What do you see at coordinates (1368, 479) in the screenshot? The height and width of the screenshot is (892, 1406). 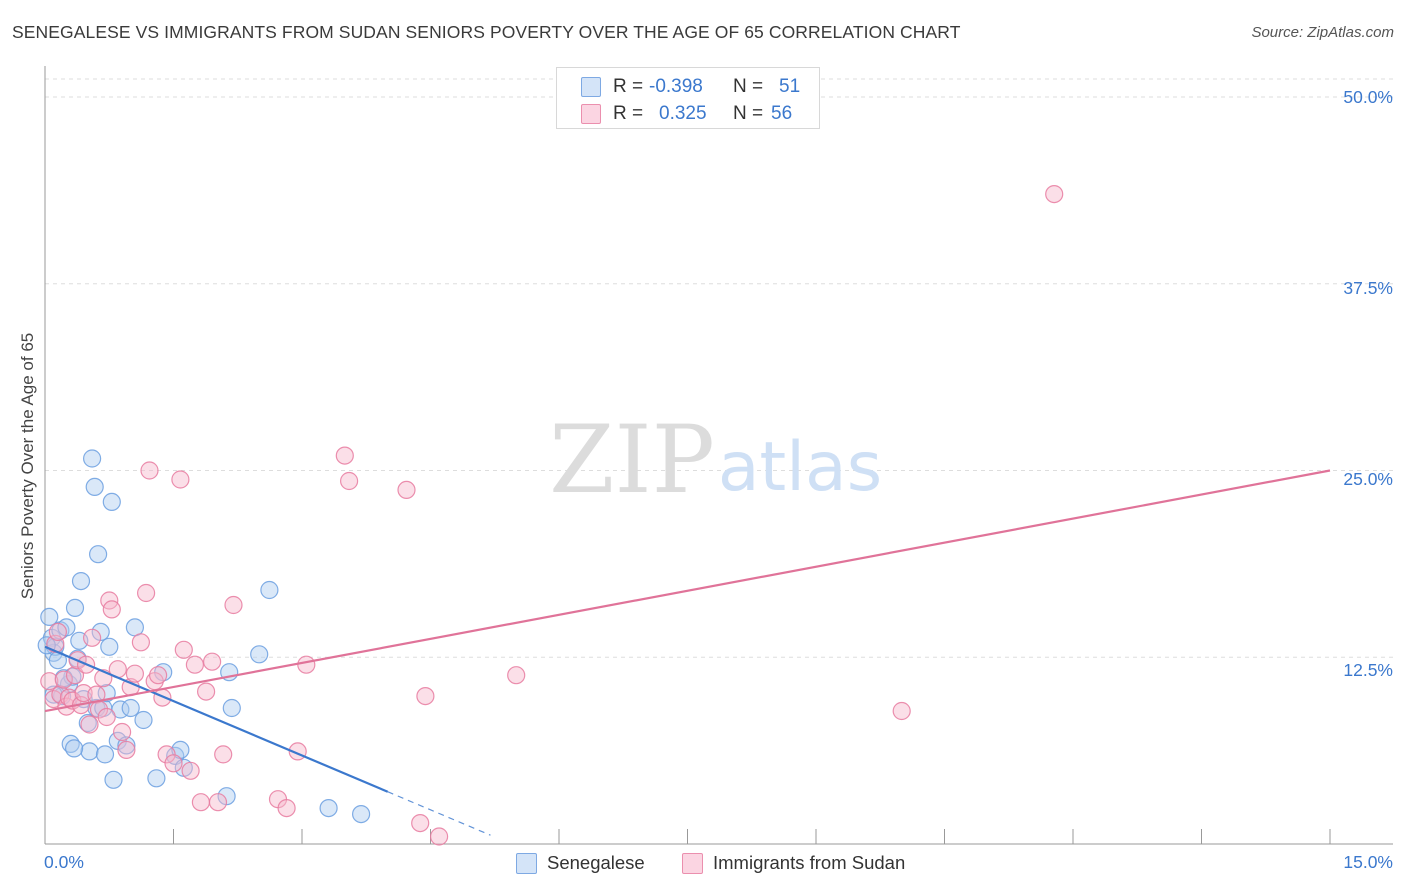 I see `y-tick-label: 25.0%` at bounding box center [1368, 479].